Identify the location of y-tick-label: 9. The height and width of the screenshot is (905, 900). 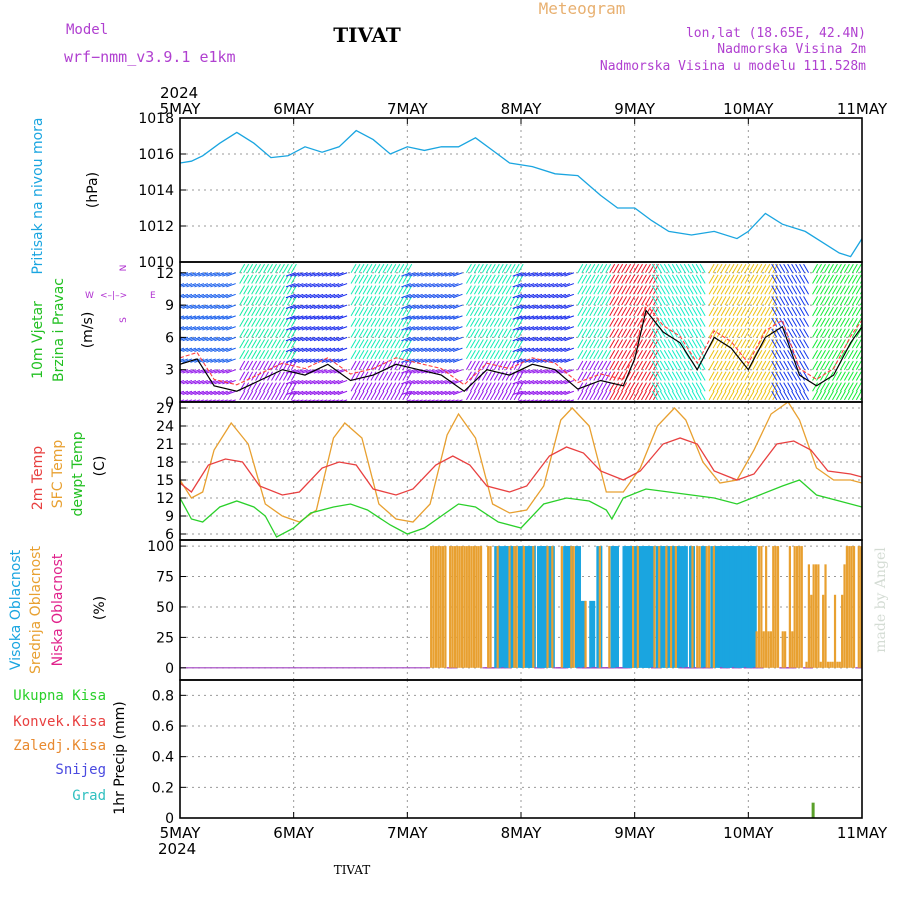
(169, 306).